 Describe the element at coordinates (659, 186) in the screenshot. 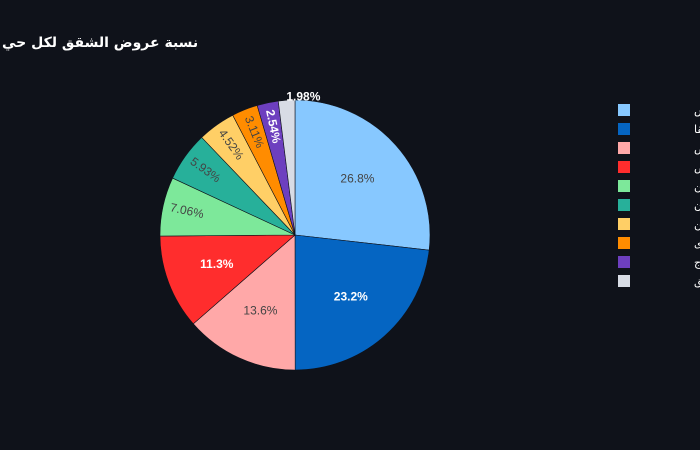

I see `legend-item-5: حي الياسمين` at that location.